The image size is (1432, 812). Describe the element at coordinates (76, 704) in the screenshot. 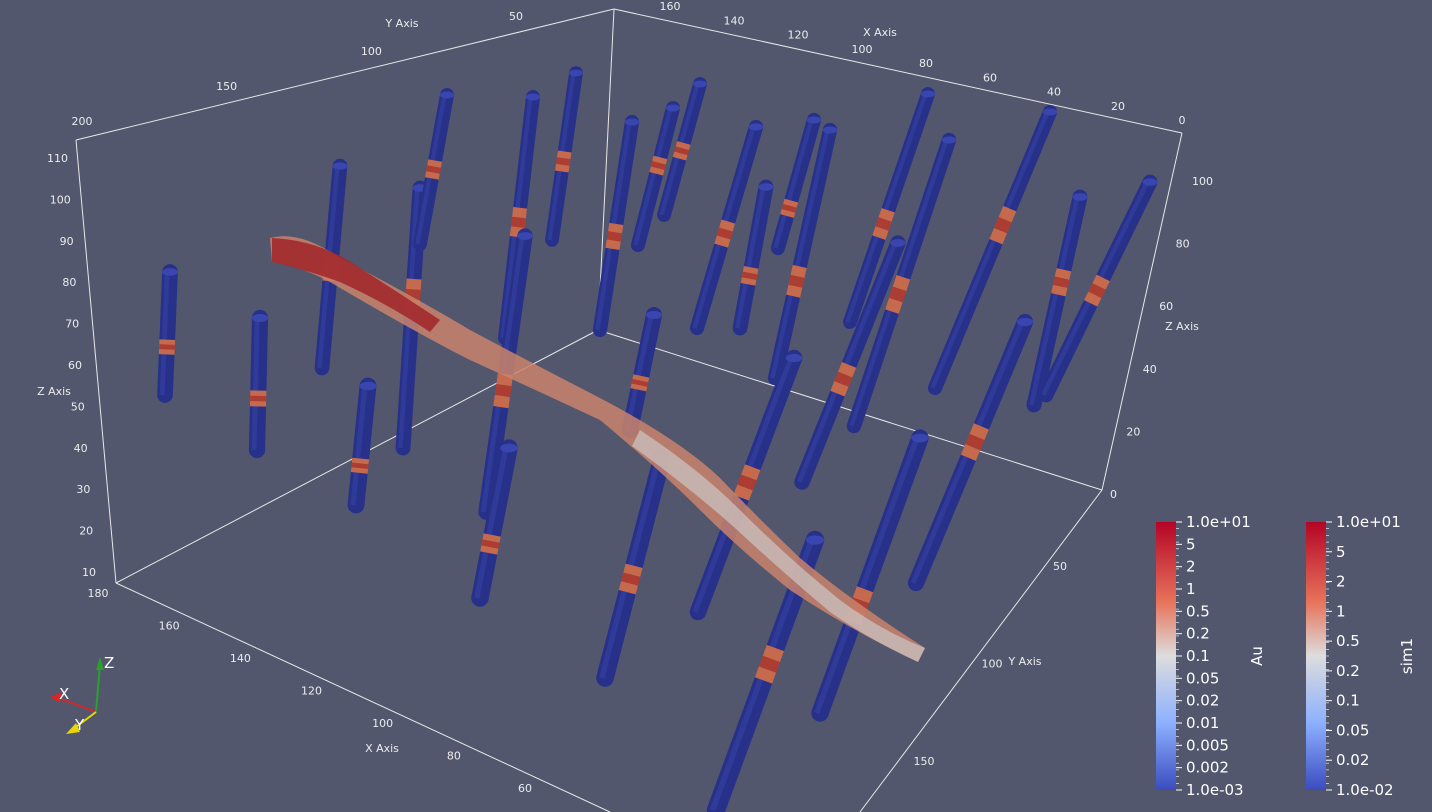

I see `orient-x-axis` at that location.